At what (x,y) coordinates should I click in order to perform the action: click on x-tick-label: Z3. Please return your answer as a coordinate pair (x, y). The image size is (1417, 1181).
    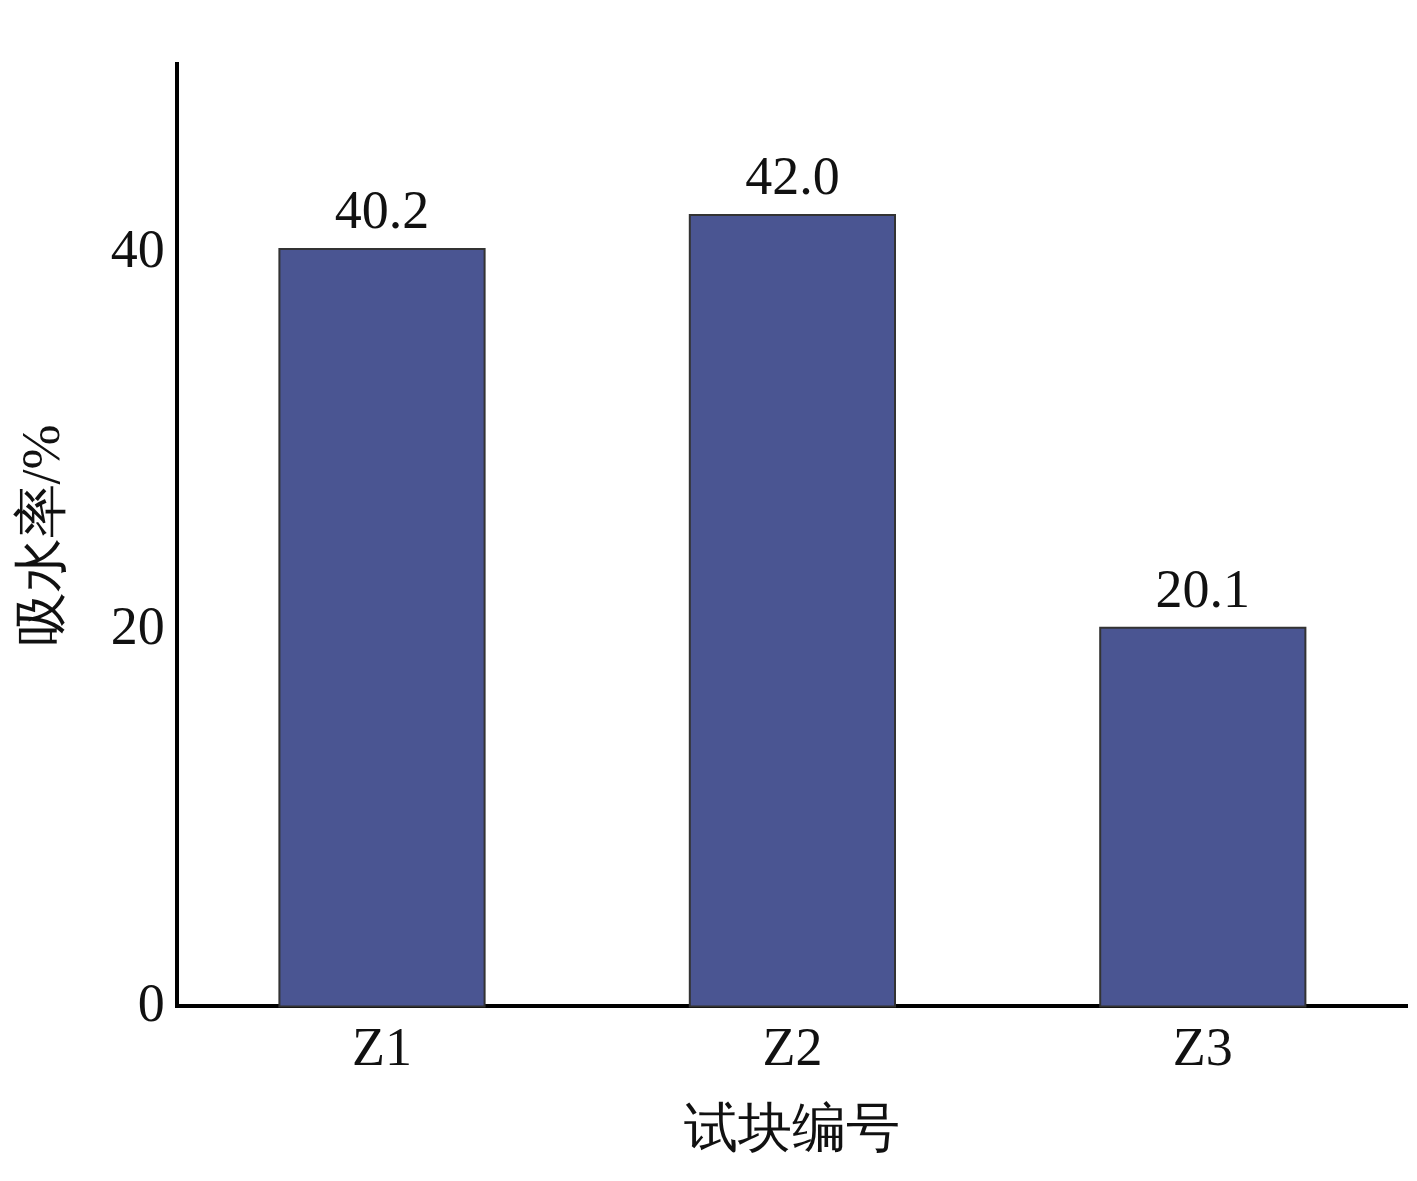
    Looking at the image, I should click on (1202, 1046).